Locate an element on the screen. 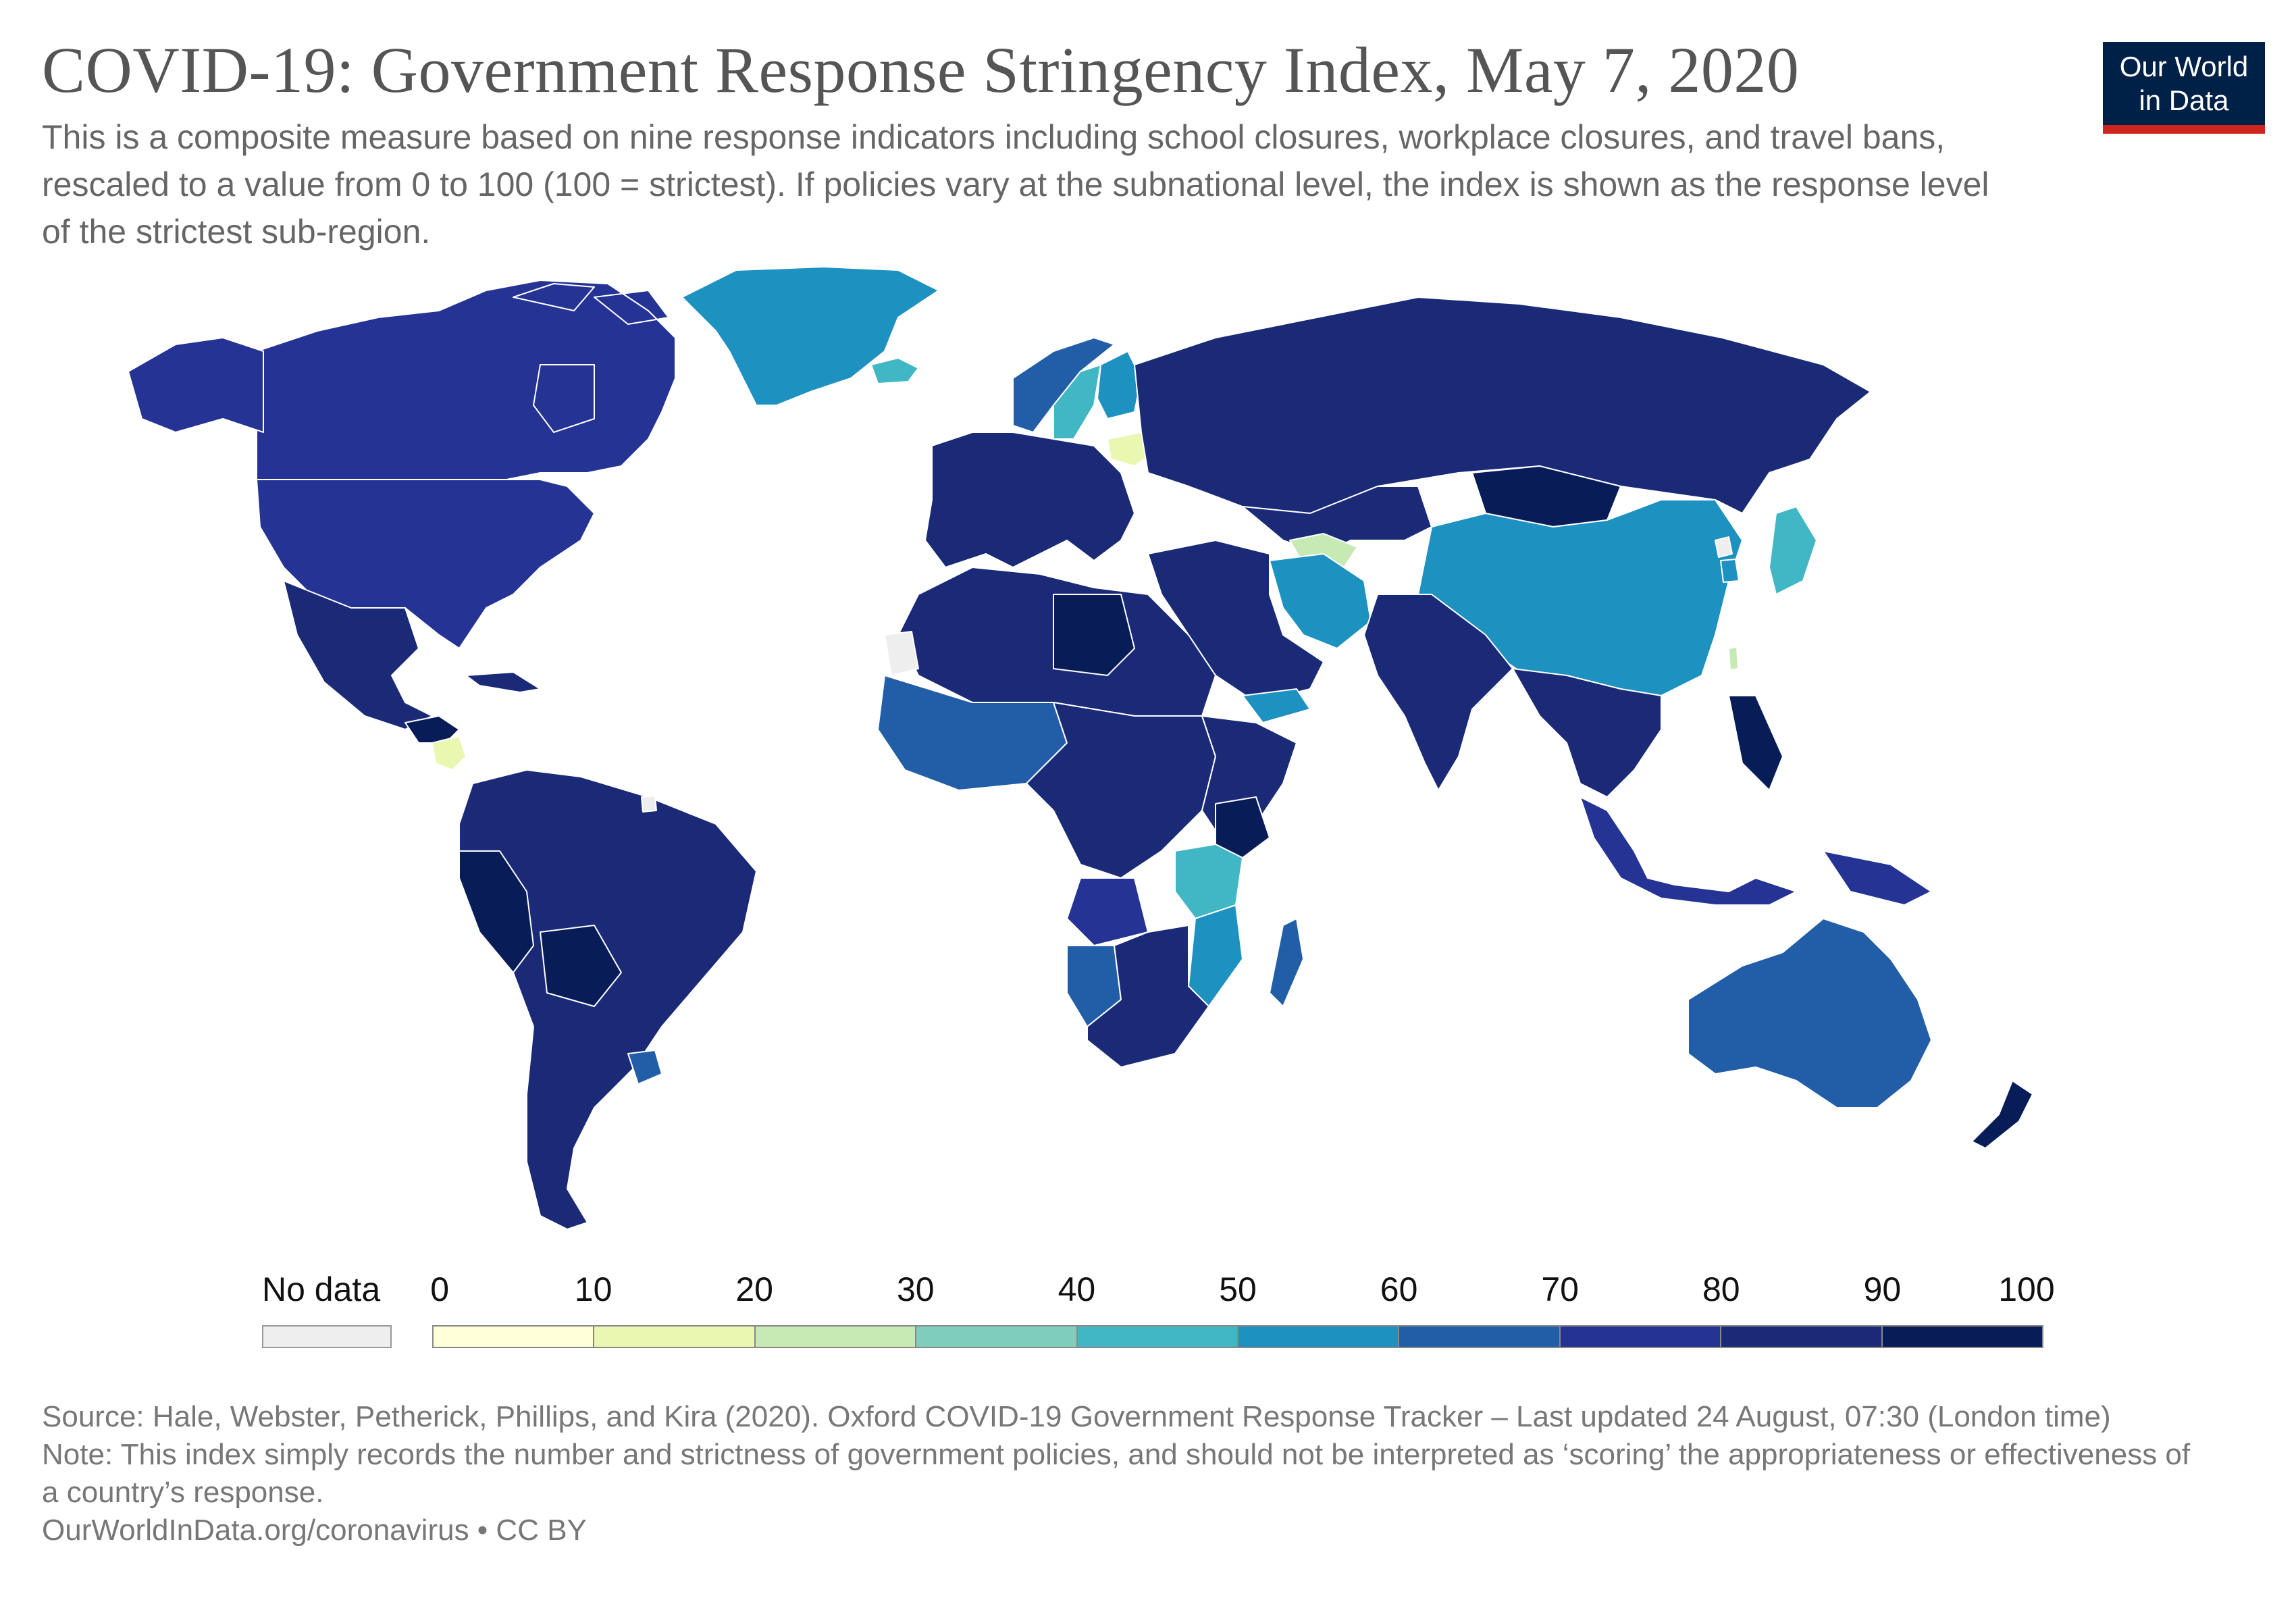  region-peru is located at coordinates (496, 911).